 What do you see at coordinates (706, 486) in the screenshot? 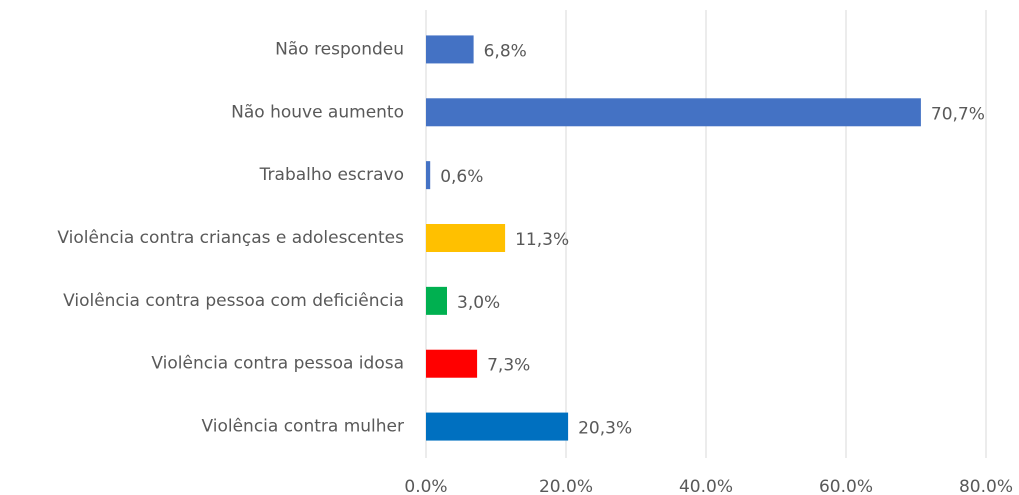
I see `x-tick-label: 40.0%` at bounding box center [706, 486].